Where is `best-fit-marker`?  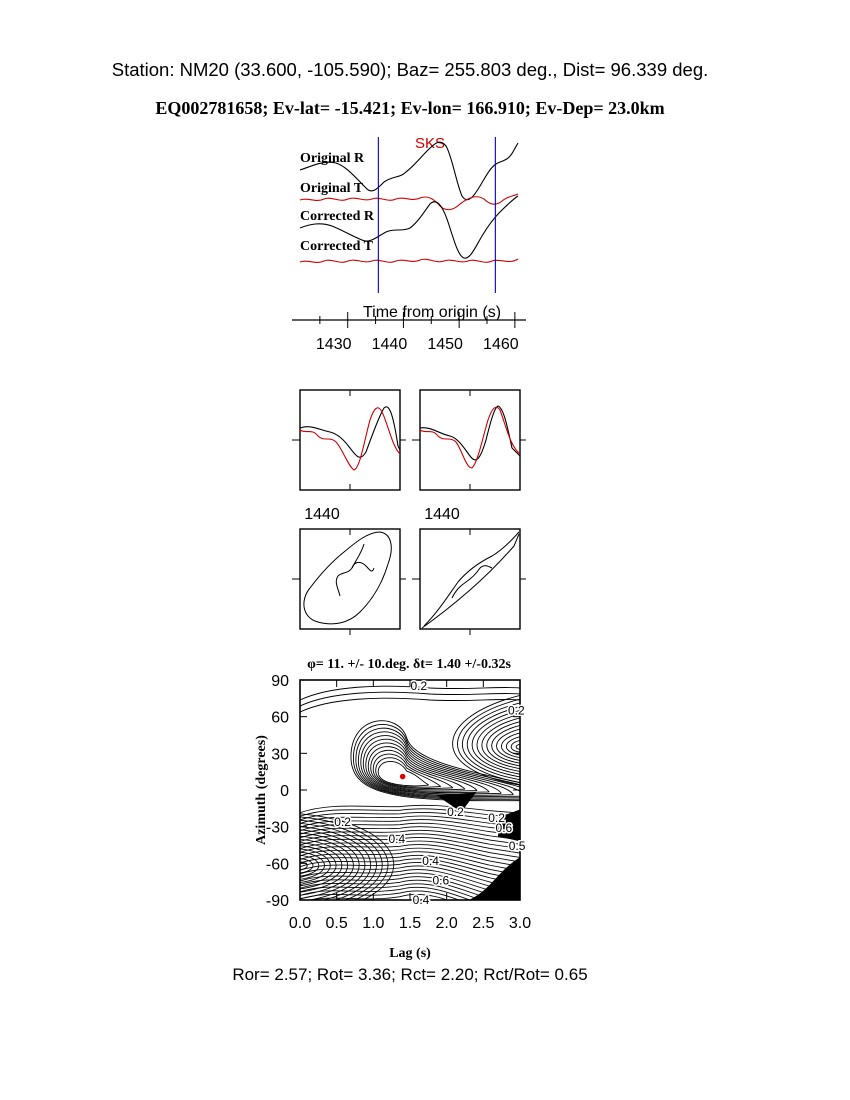 best-fit-marker is located at coordinates (402, 776).